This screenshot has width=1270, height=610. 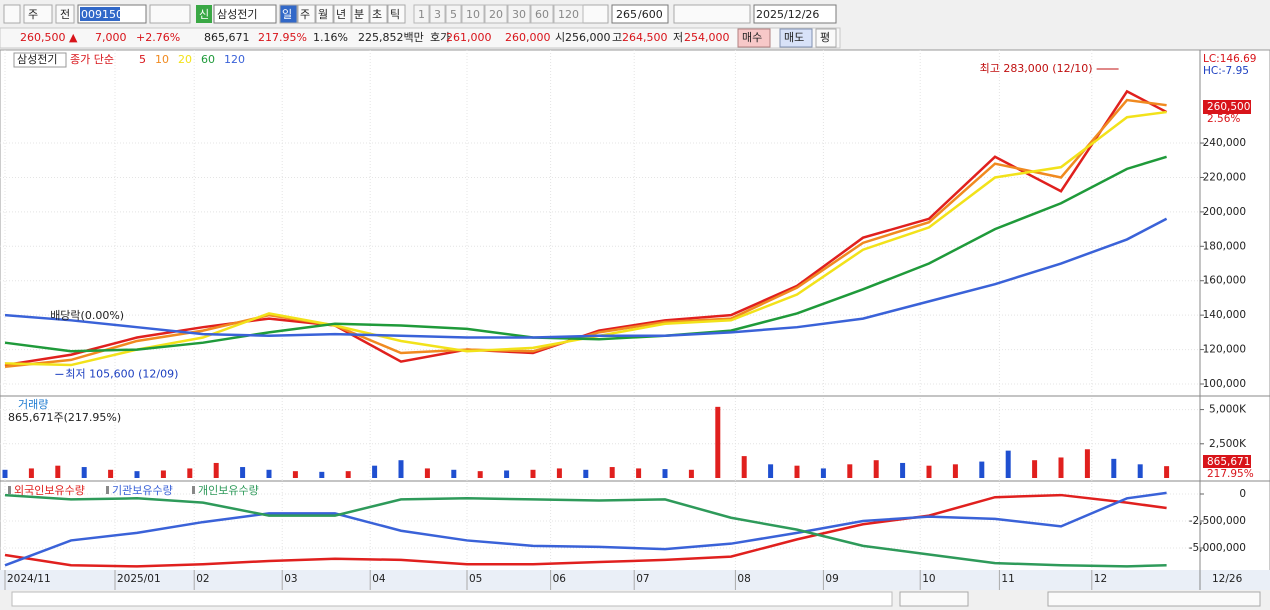 I want to click on last-box, so click(x=1227, y=107).